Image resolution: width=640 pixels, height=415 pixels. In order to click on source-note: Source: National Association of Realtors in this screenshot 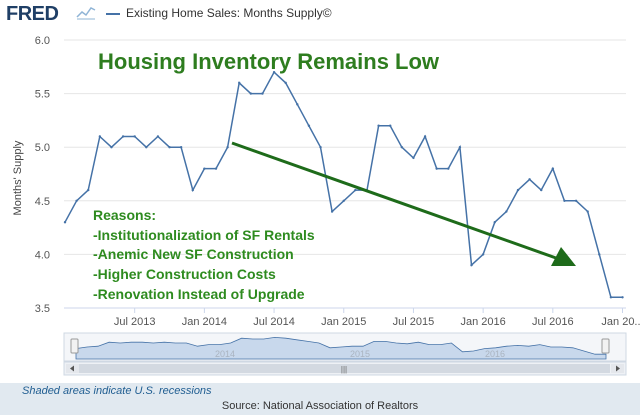, I will do `click(320, 406)`.